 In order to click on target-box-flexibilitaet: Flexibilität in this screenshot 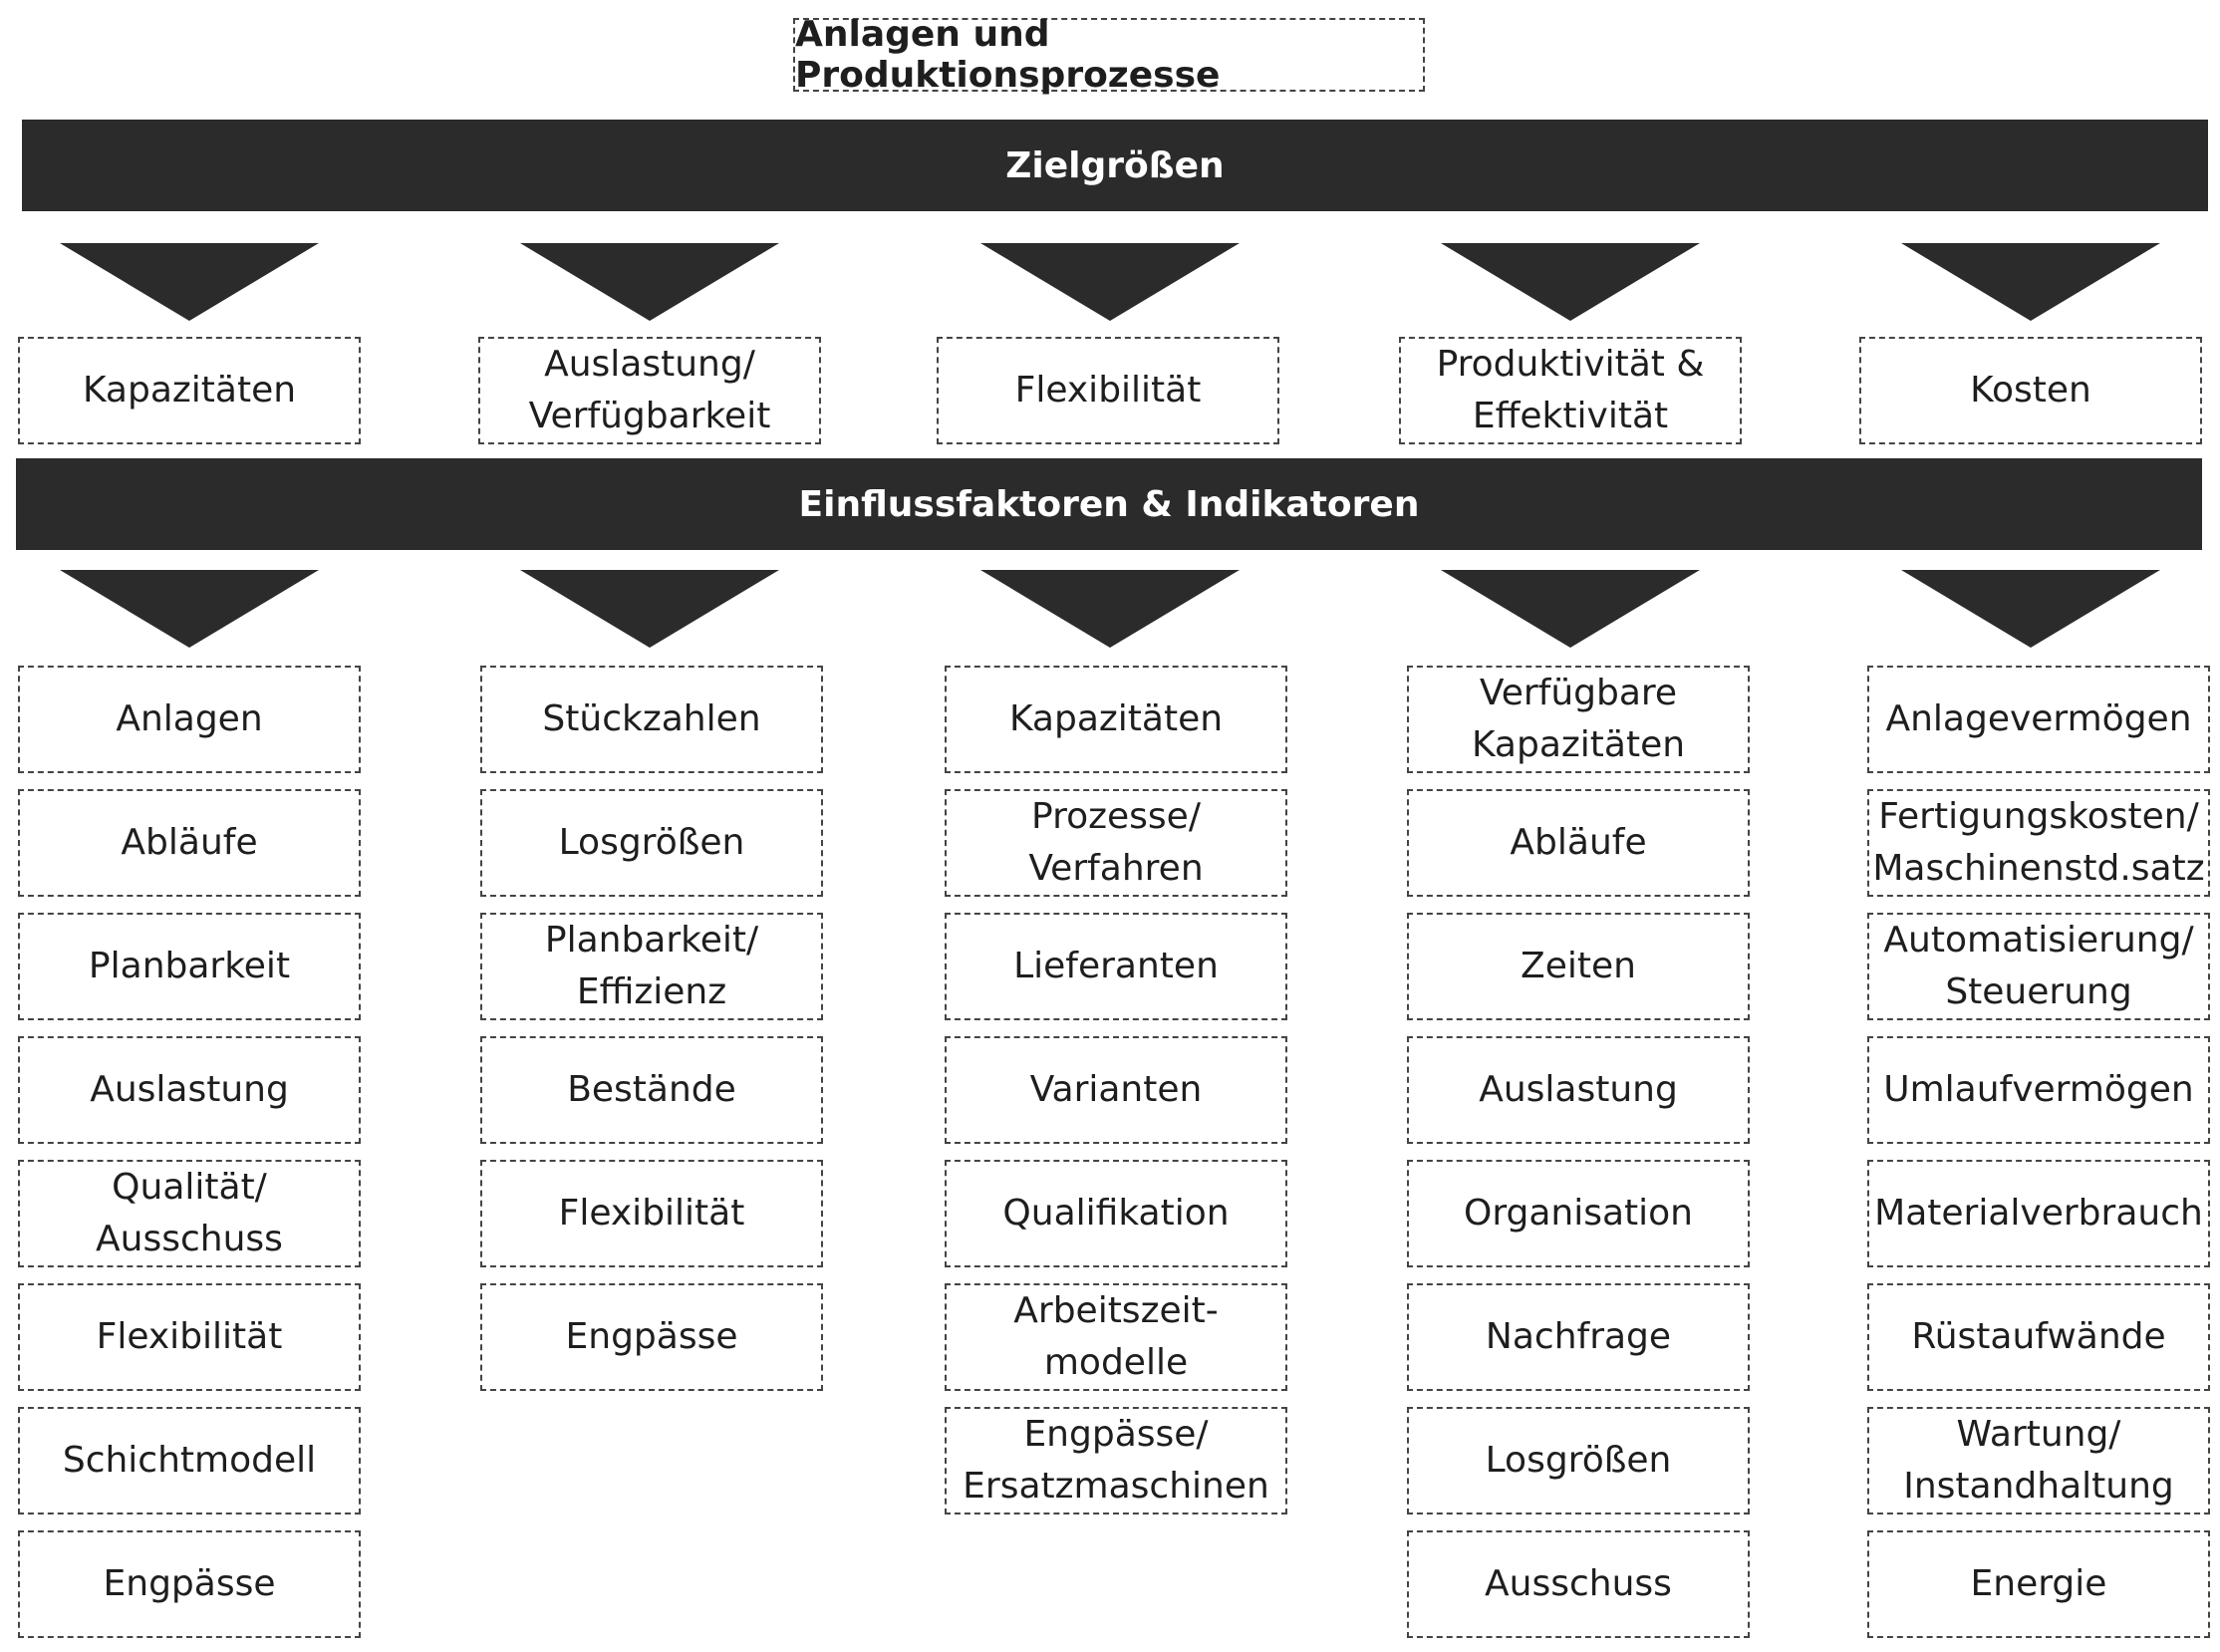, I will do `click(1108, 390)`.